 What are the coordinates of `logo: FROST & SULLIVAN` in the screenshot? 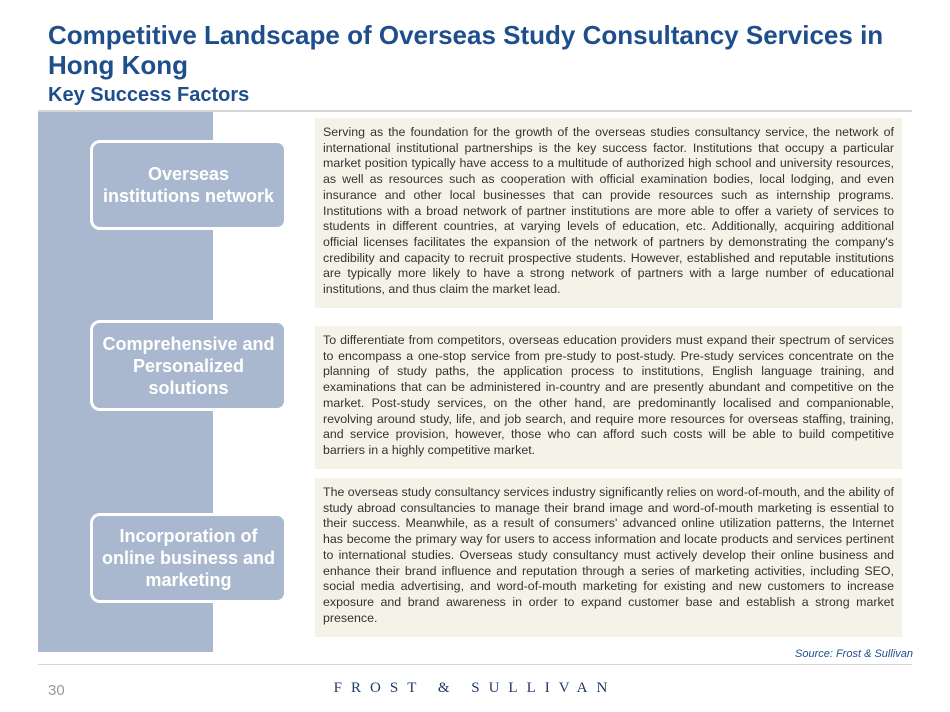 It's located at (475, 688).